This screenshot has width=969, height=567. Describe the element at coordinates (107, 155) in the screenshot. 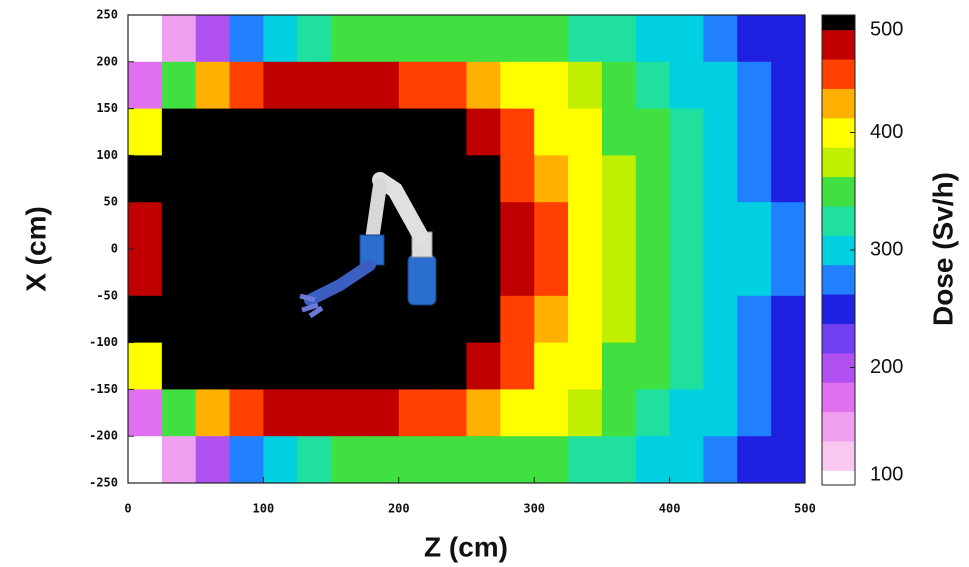

I see `y-tick-label: 100` at that location.